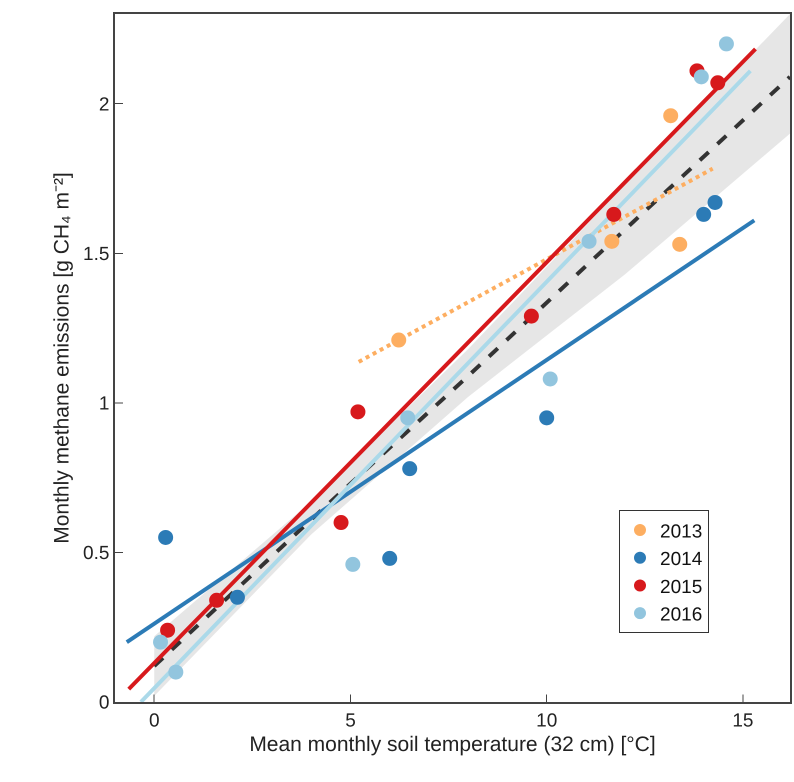  I want to click on y-tick-label: 0.5, so click(96, 553).